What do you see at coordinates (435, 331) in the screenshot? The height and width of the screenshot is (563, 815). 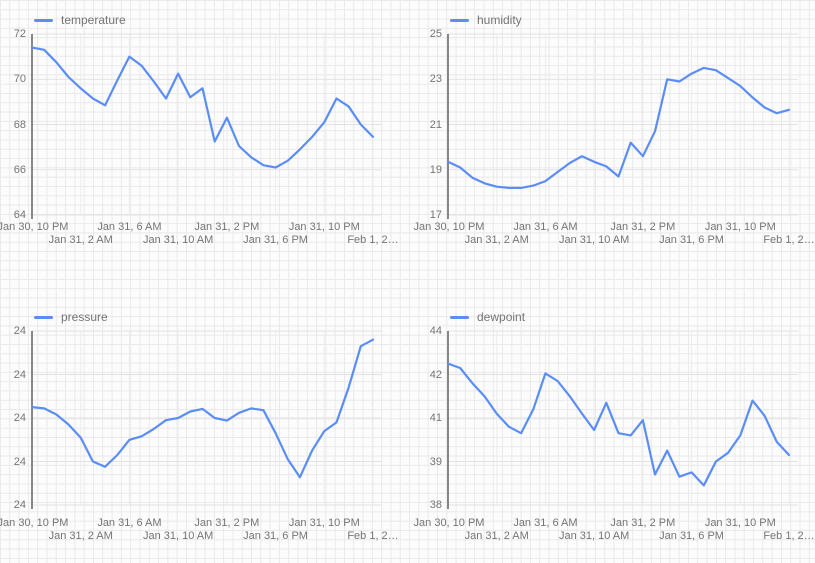 I see `y-axis-tick-label: 44` at bounding box center [435, 331].